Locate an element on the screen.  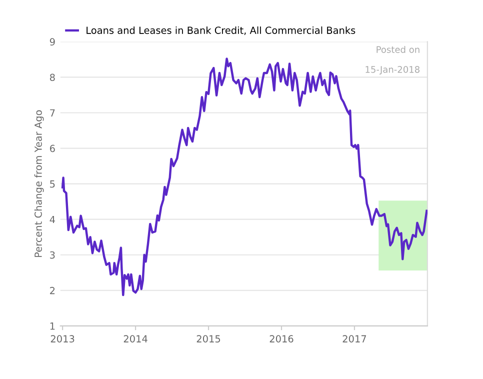
y-tick-label: 2 is located at coordinates (52, 290).